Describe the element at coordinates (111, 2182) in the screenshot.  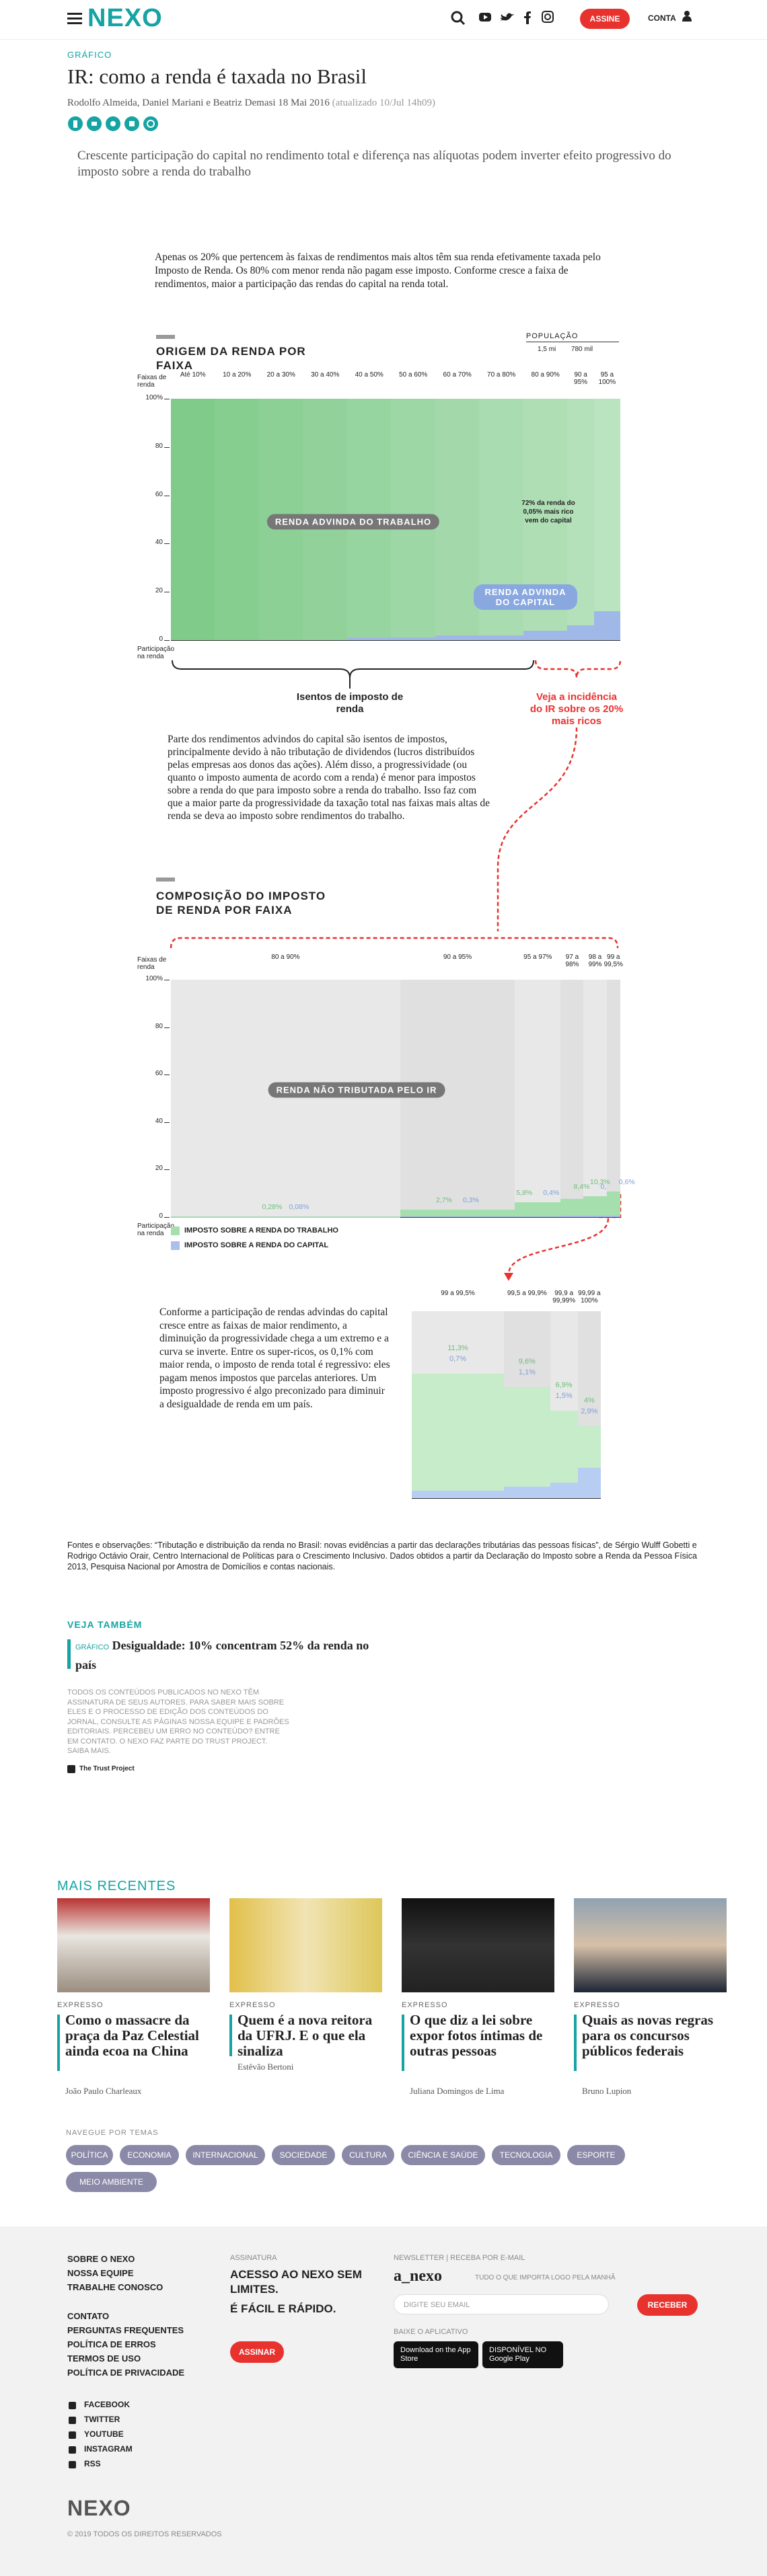
I see `topic-tag: MEIO AMBIENTE` at that location.